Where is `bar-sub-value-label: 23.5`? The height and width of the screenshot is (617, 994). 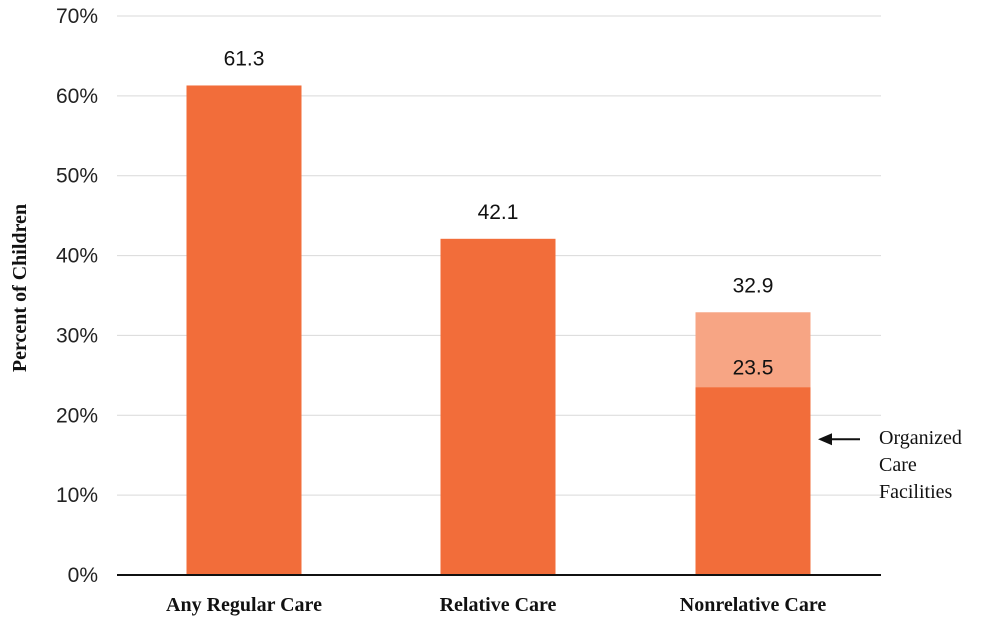
bar-sub-value-label: 23.5 is located at coordinates (753, 367).